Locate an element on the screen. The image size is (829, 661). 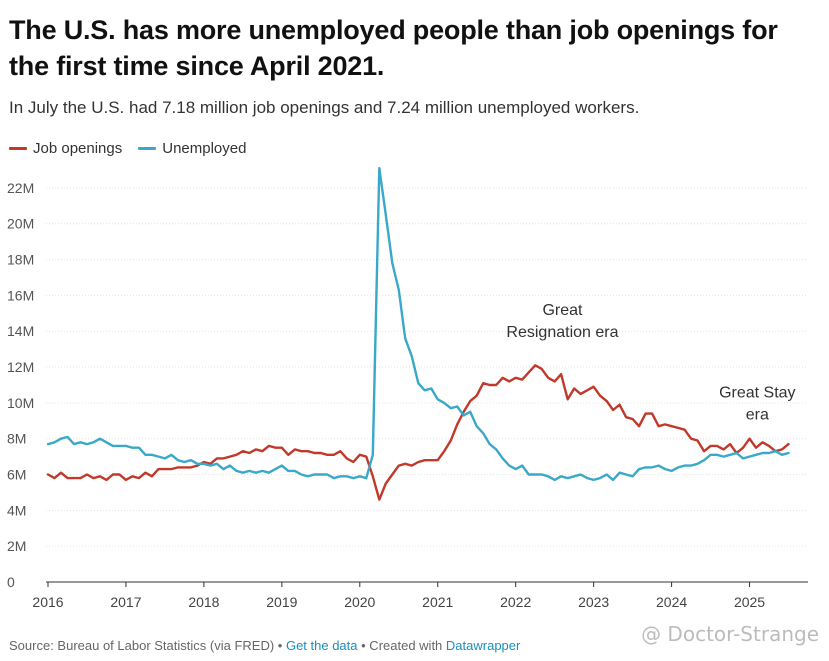
legend-item-job-openings: Job openings is located at coordinates (65, 148).